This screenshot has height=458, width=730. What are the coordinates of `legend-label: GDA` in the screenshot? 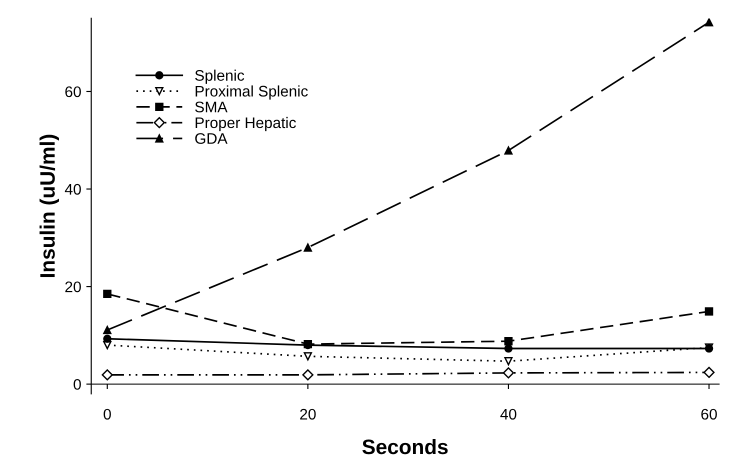 It's located at (211, 138).